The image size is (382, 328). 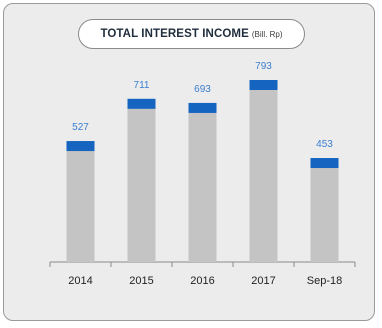 What do you see at coordinates (141, 103) in the screenshot?
I see `bar-cap-2015` at bounding box center [141, 103].